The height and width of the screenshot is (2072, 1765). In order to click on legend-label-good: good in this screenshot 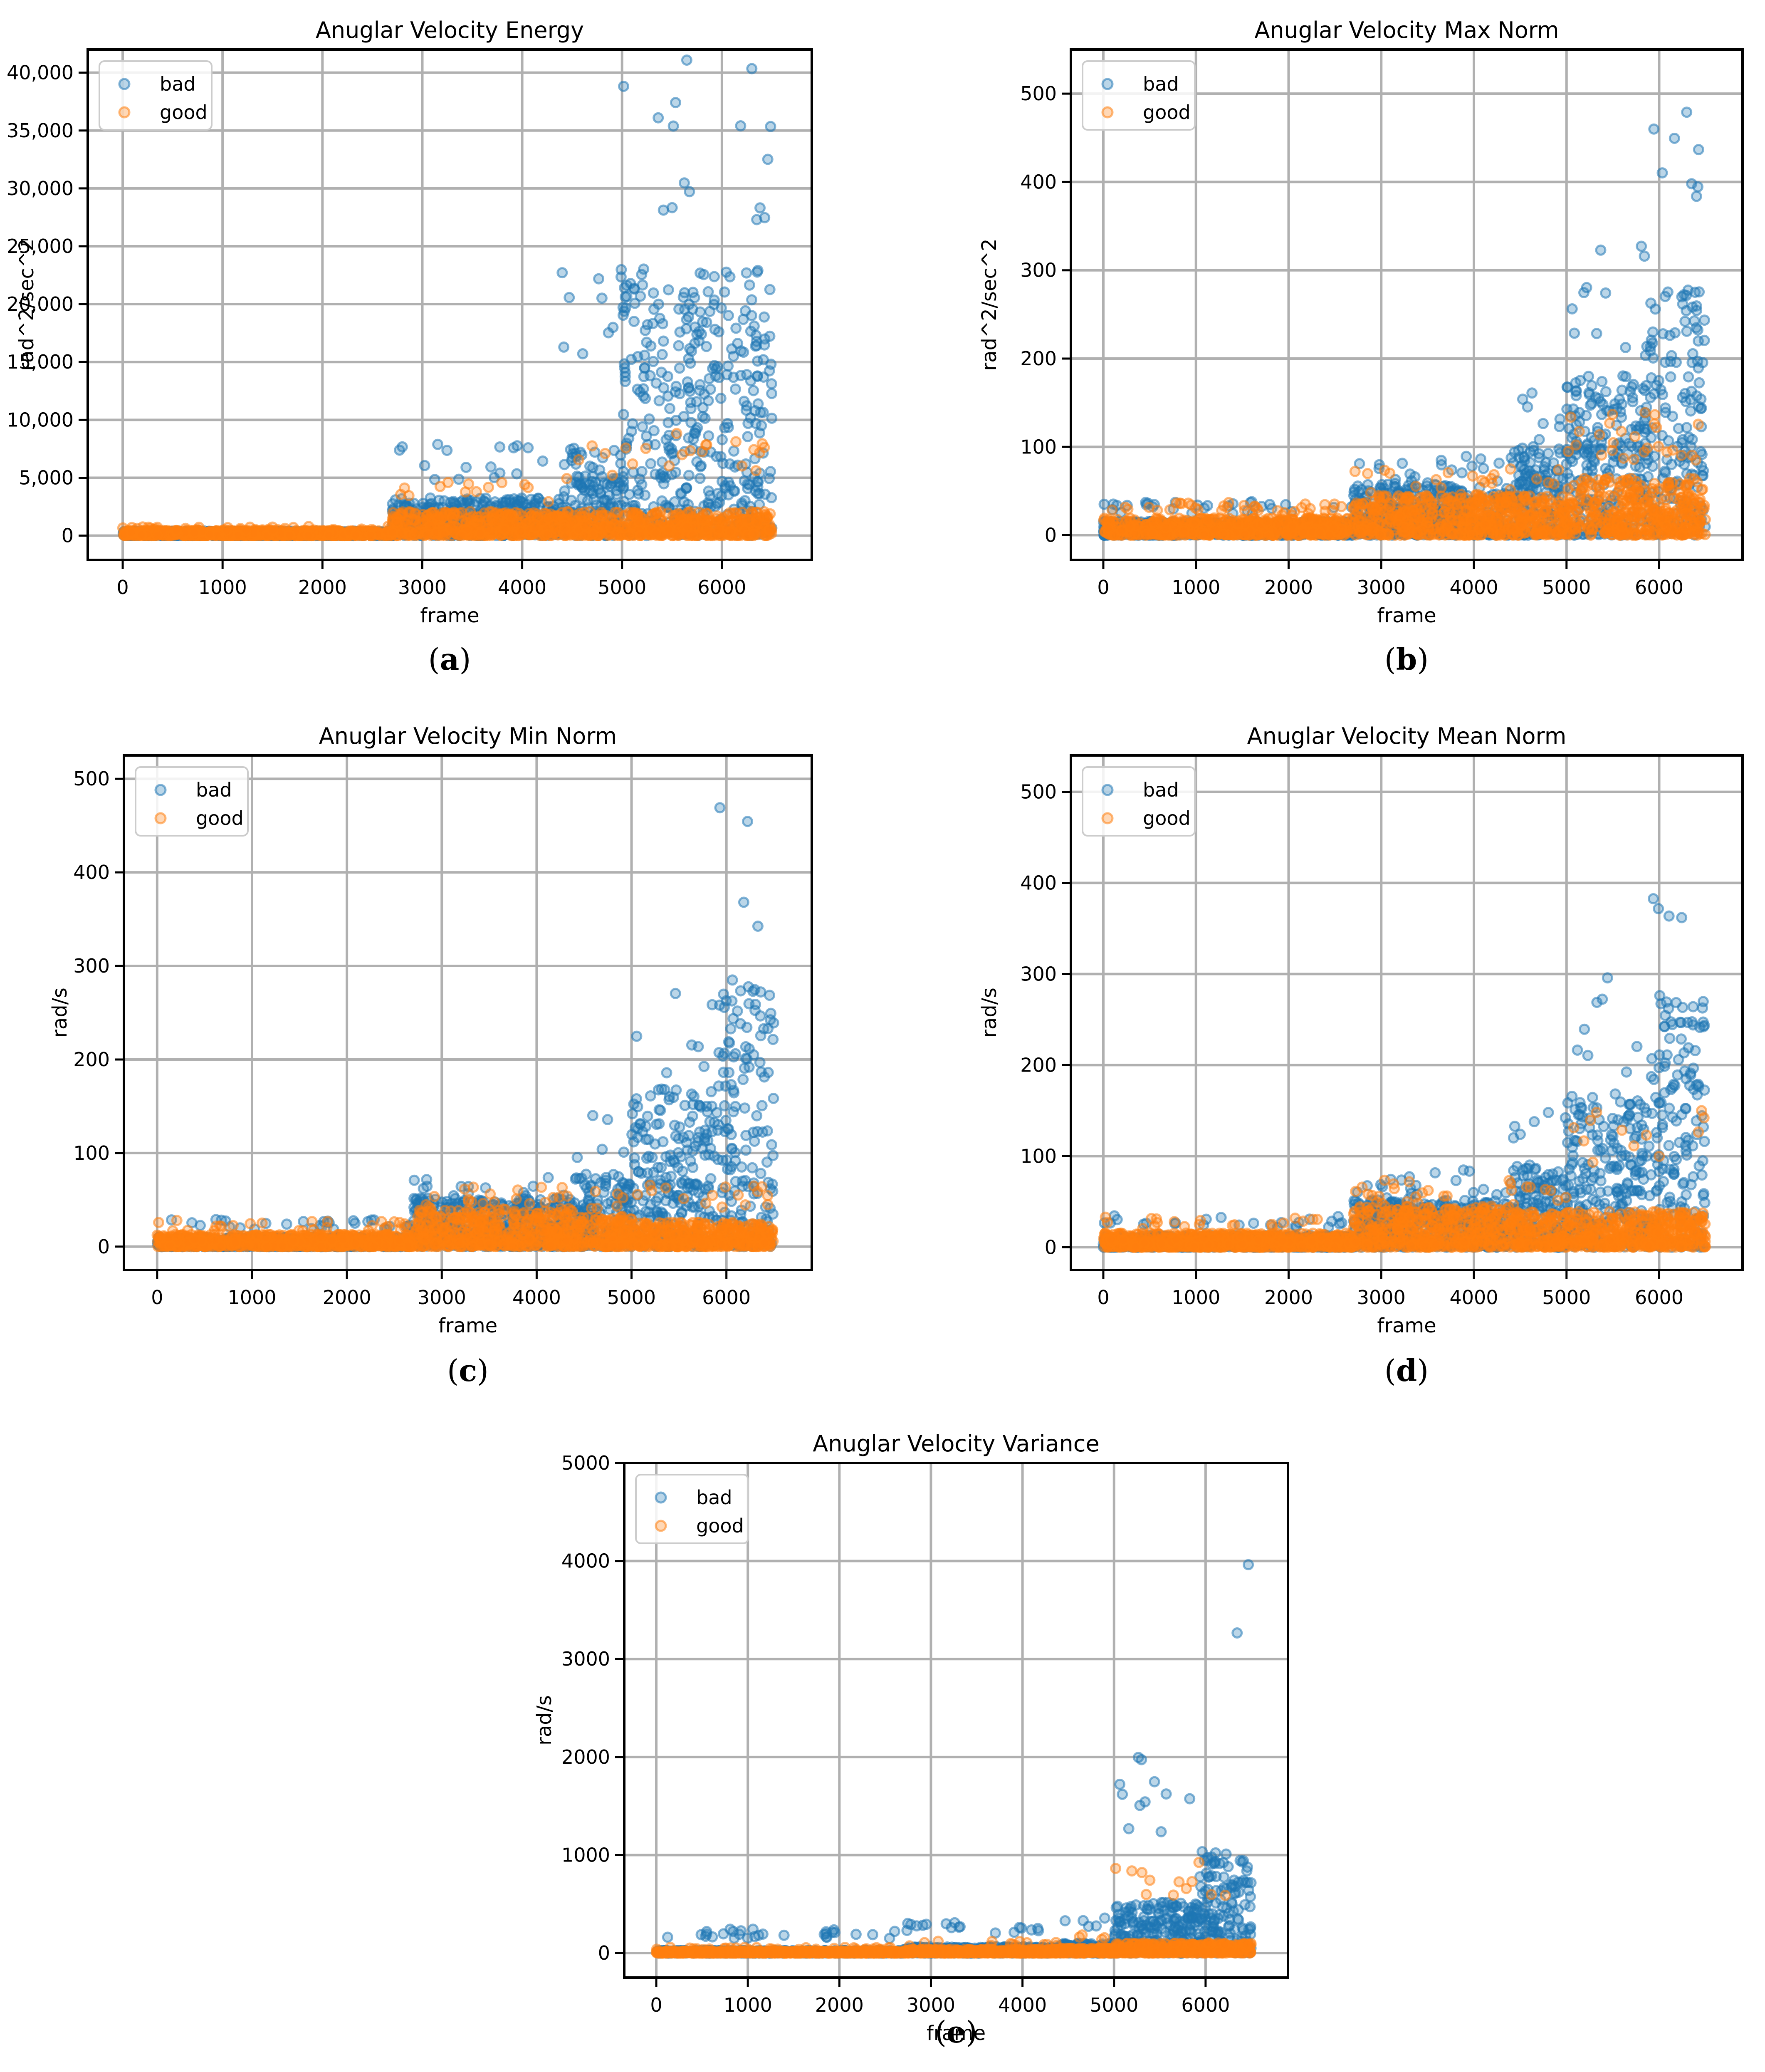, I will do `click(184, 112)`.